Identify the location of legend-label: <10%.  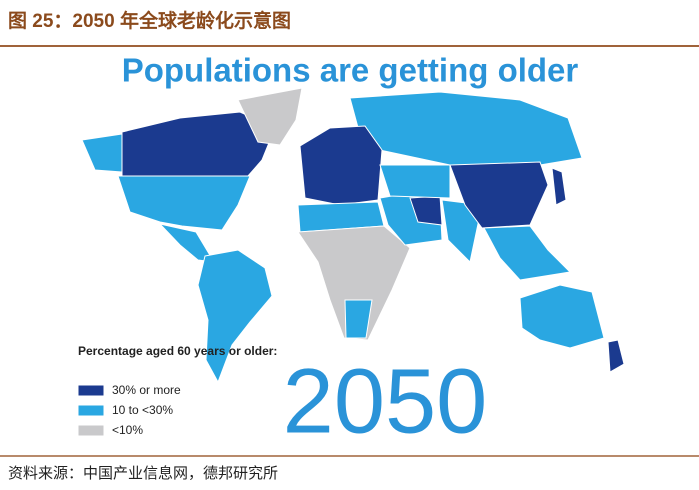
(127, 430).